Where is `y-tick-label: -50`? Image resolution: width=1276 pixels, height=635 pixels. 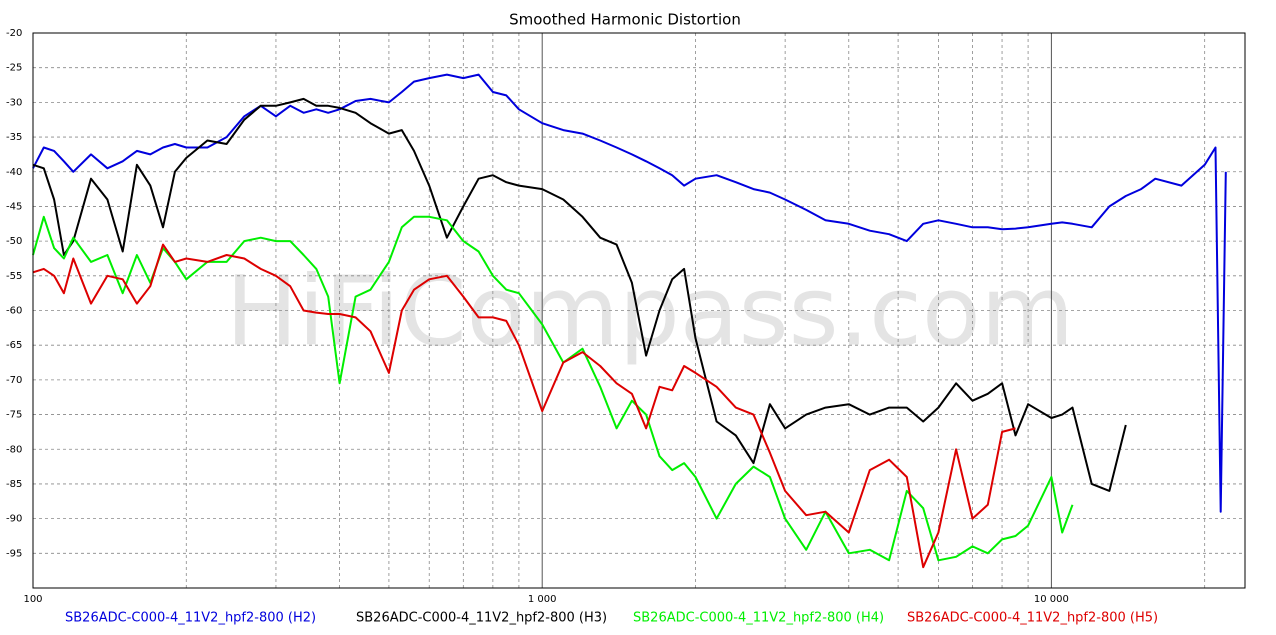
y-tick-label: -50 is located at coordinates (14, 241).